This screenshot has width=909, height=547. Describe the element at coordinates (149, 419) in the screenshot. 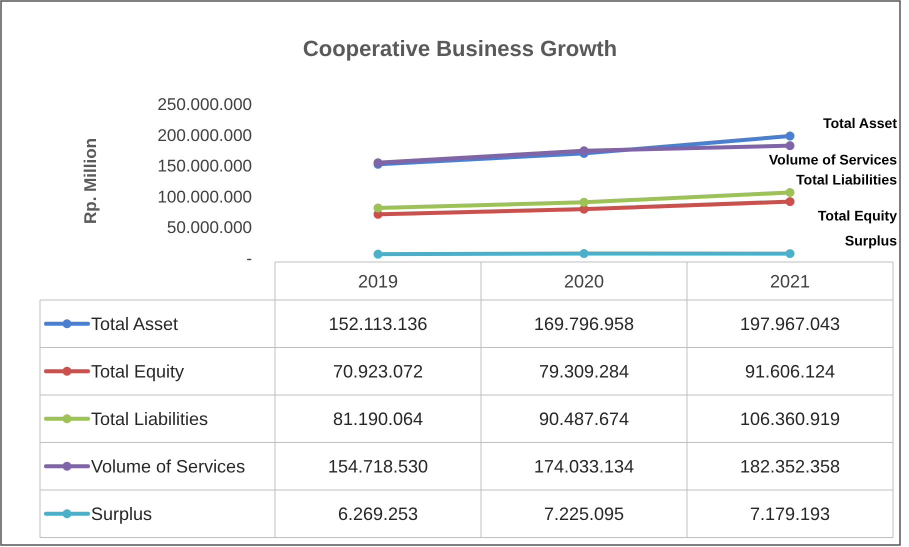

I see `legend-label: Total Liabilities` at that location.